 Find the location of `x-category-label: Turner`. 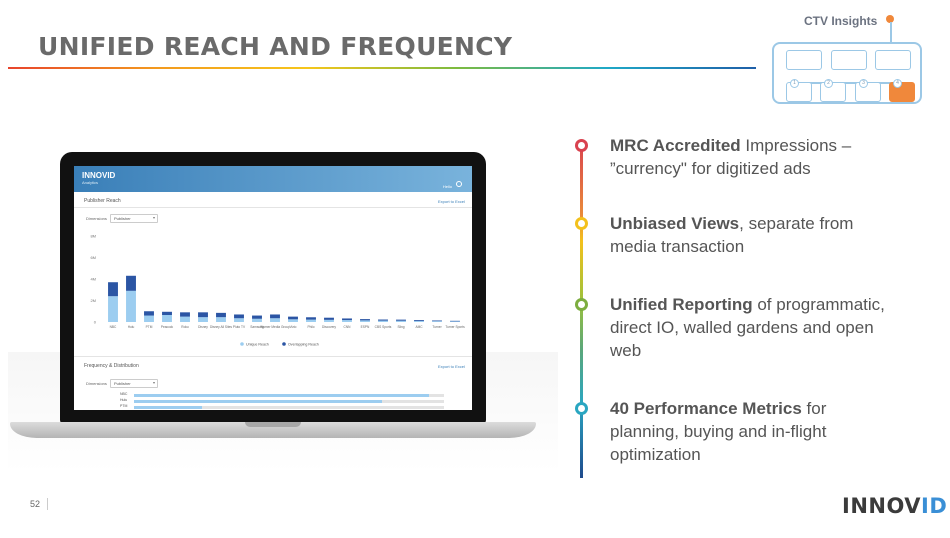

x-category-label: Turner is located at coordinates (437, 327).